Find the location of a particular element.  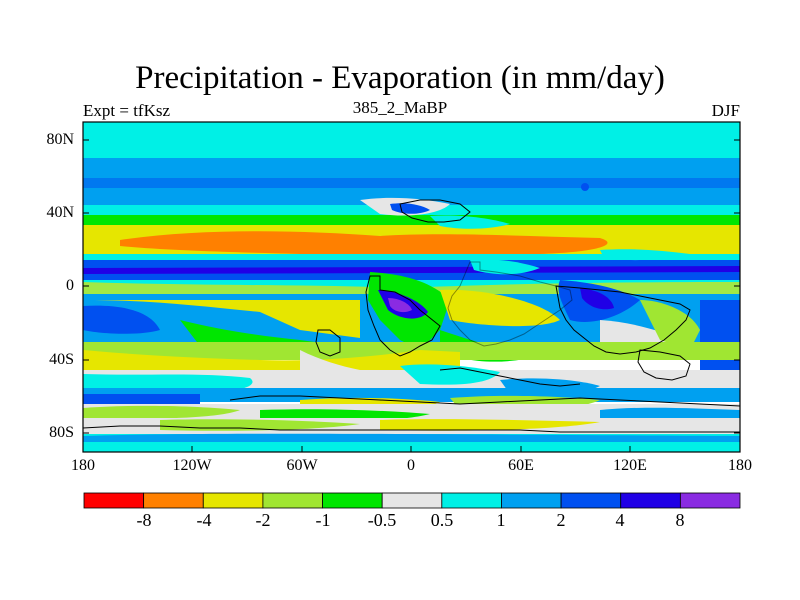

colorbar-label: -2 is located at coordinates (263, 520).